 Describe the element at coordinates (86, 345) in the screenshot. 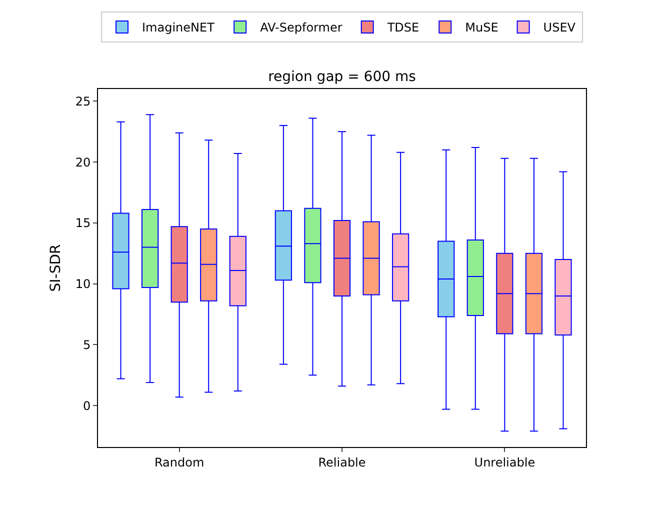

I see `y-tick-label: 5` at that location.